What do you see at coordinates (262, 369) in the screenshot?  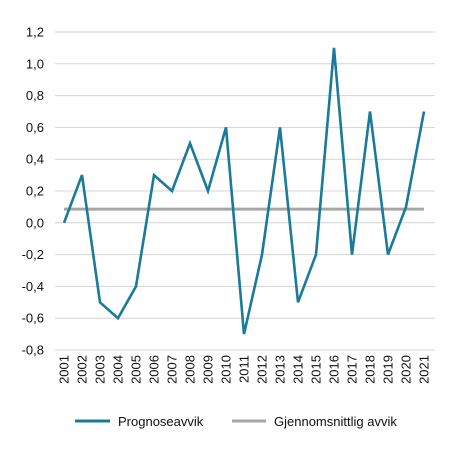 I see `x-tick-label: 2012` at bounding box center [262, 369].